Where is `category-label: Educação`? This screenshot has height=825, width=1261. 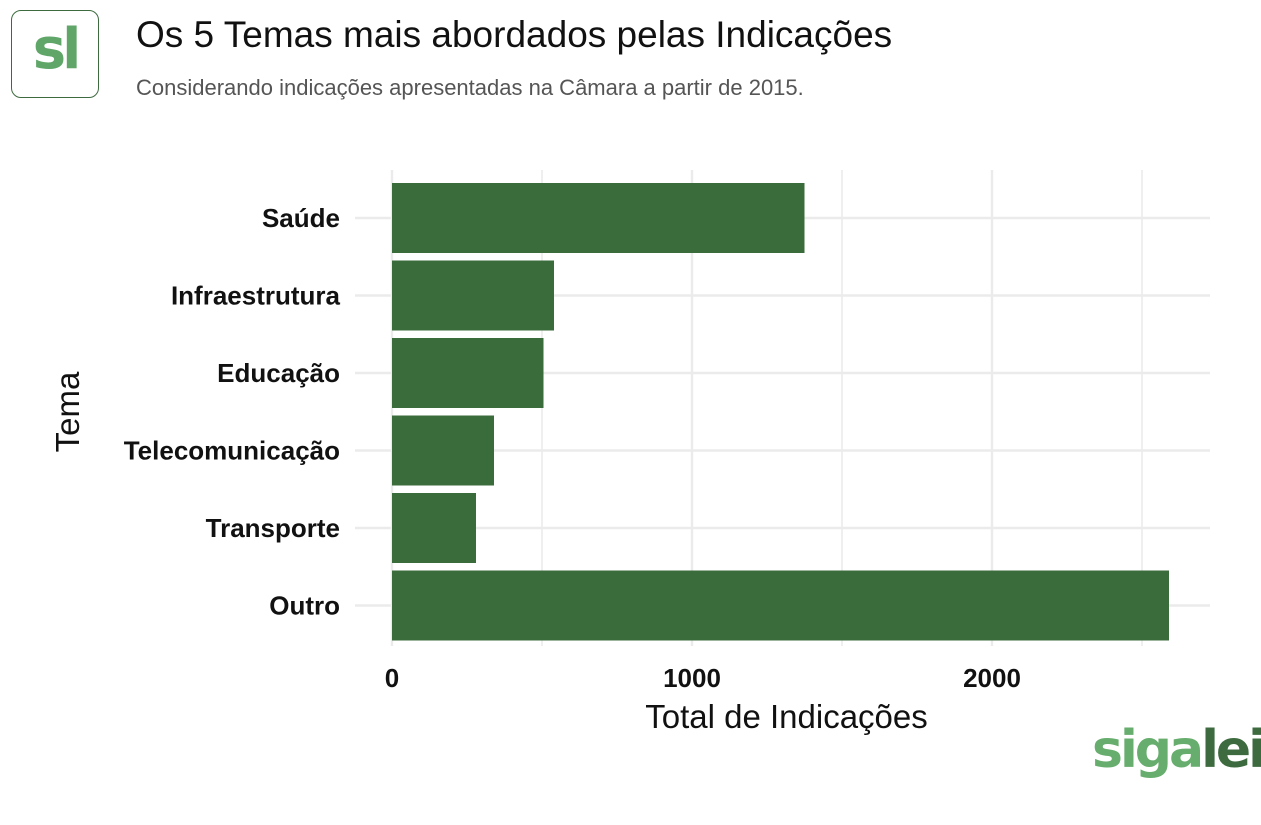
category-label: Educação is located at coordinates (278, 373).